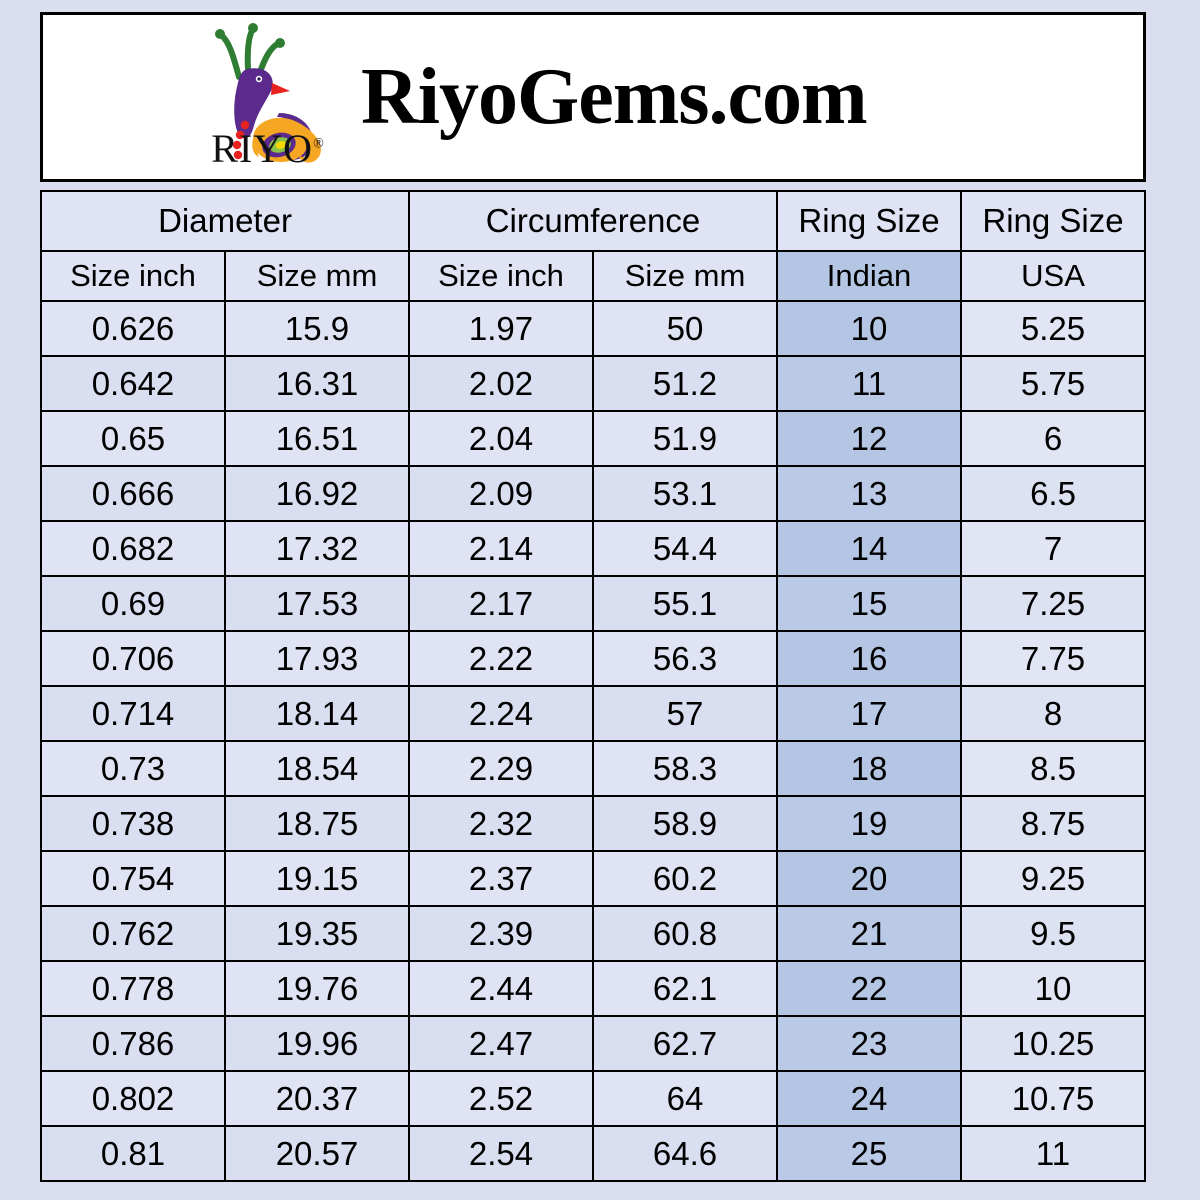 The height and width of the screenshot is (1200, 1200). What do you see at coordinates (317, 493) in the screenshot?
I see `cell-diameter-mm: 16.92` at bounding box center [317, 493].